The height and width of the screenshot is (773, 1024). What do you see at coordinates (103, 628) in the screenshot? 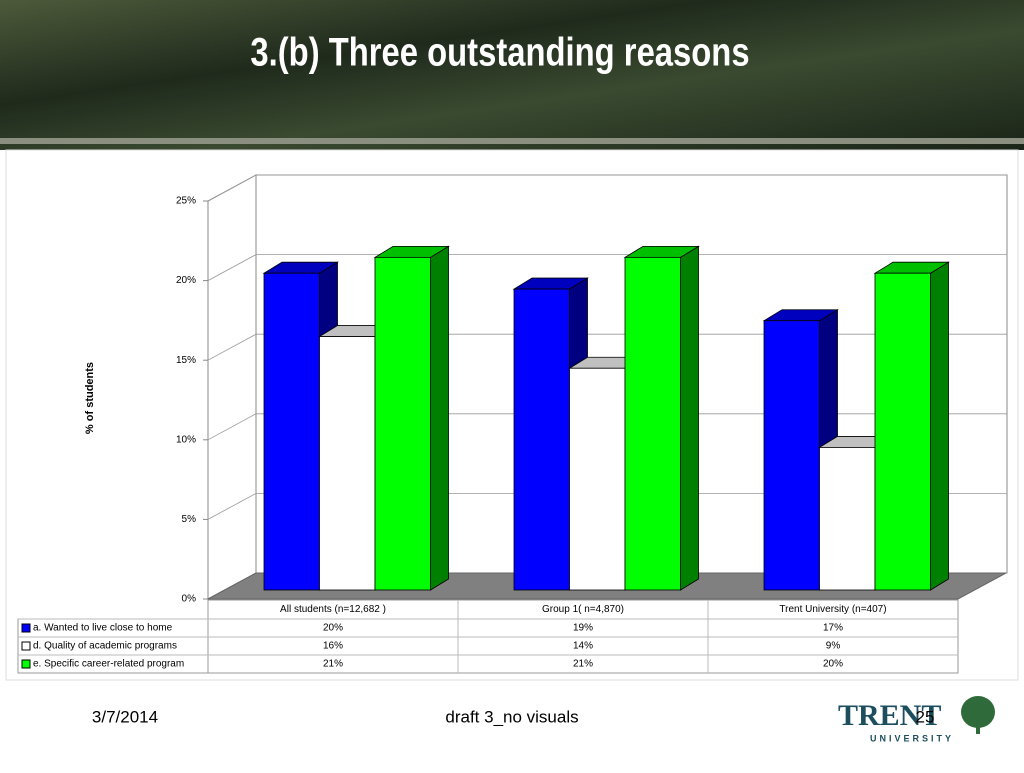
I see `legend-label: a. Wanted to live close to home` at bounding box center [103, 628].